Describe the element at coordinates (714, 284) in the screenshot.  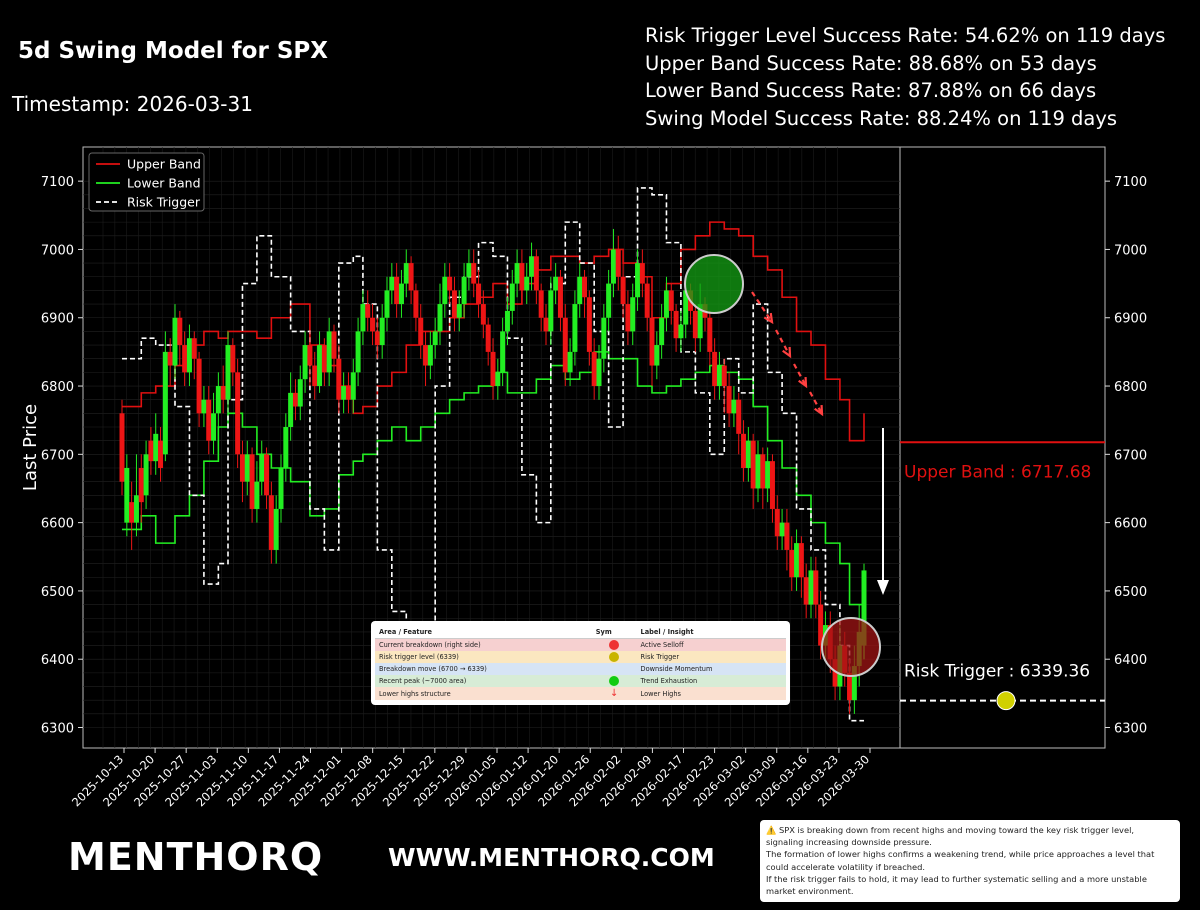
I see `peak-highlight-circle` at that location.